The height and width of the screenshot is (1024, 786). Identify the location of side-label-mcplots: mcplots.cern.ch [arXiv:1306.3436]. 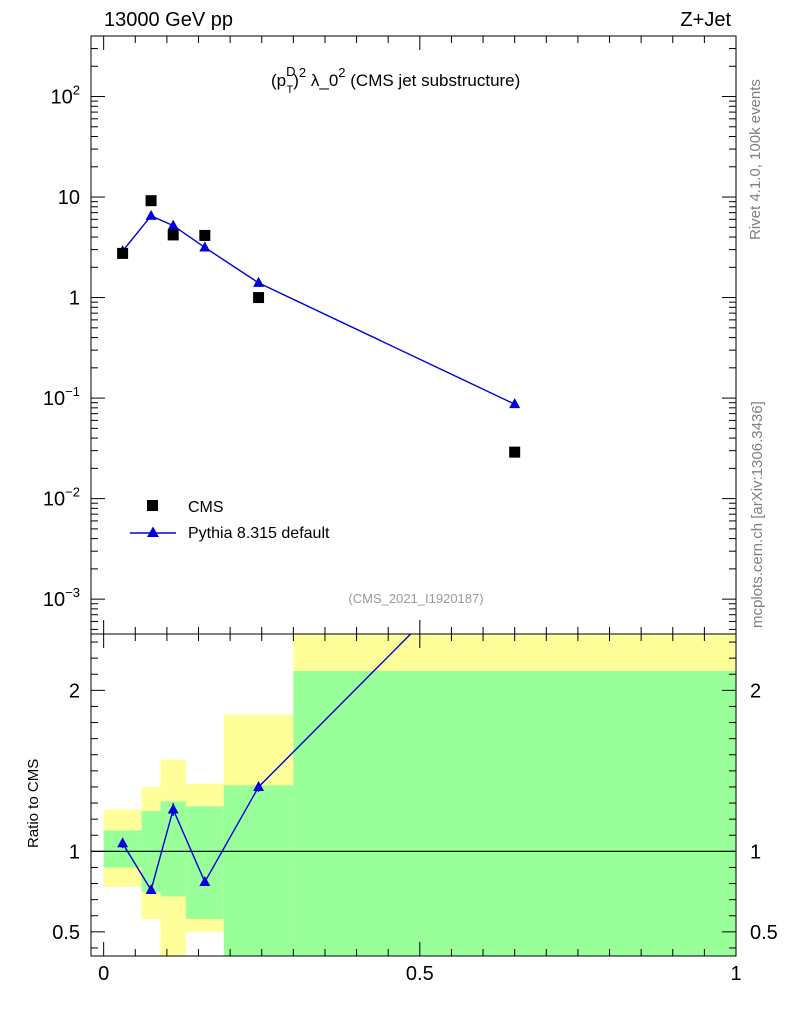
(757, 514).